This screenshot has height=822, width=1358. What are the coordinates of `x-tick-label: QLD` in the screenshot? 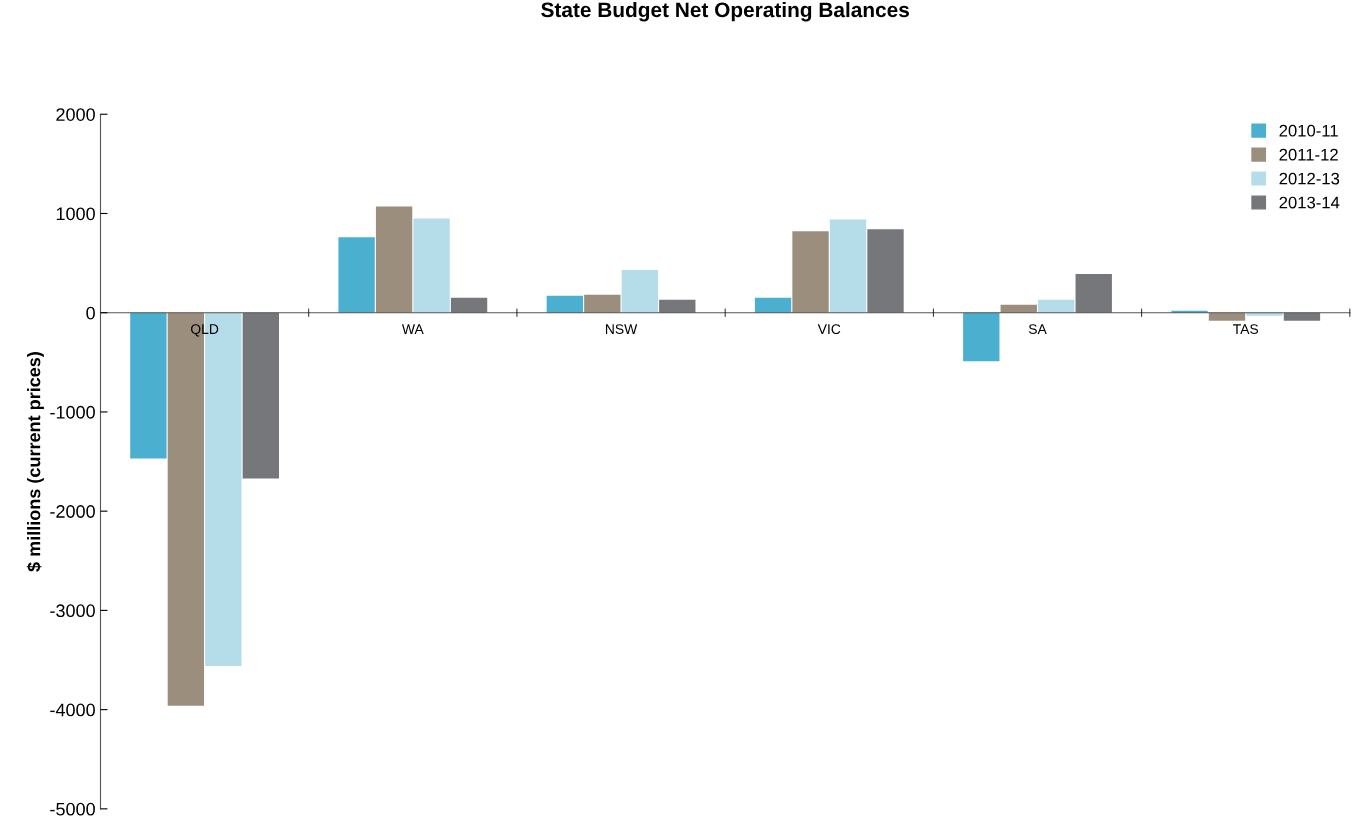 It's located at (204, 330).